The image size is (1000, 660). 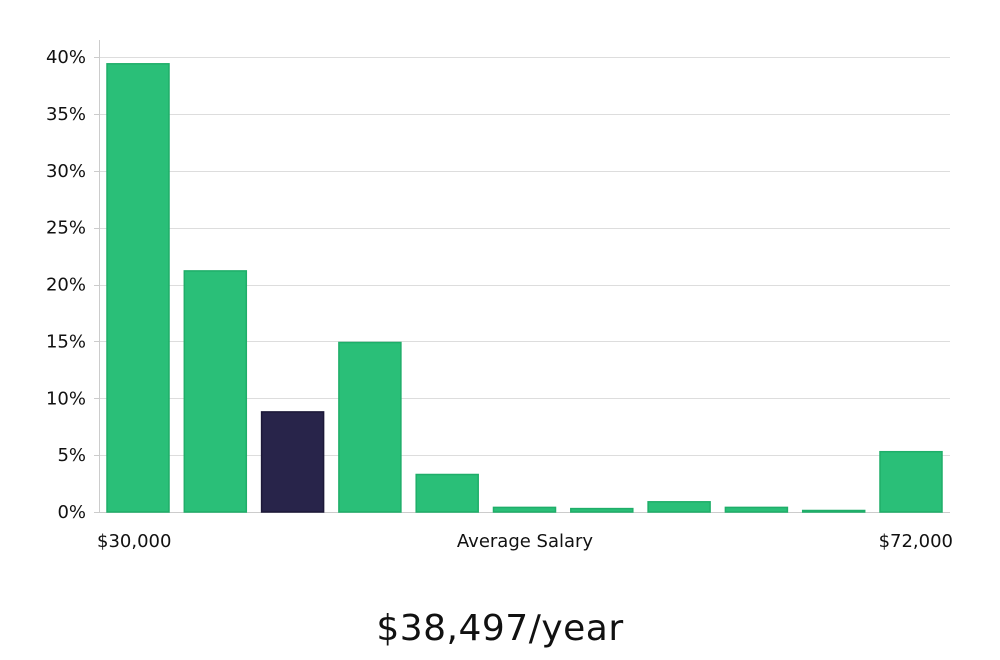 I want to click on y-tick-label: 25%, so click(x=66, y=228).